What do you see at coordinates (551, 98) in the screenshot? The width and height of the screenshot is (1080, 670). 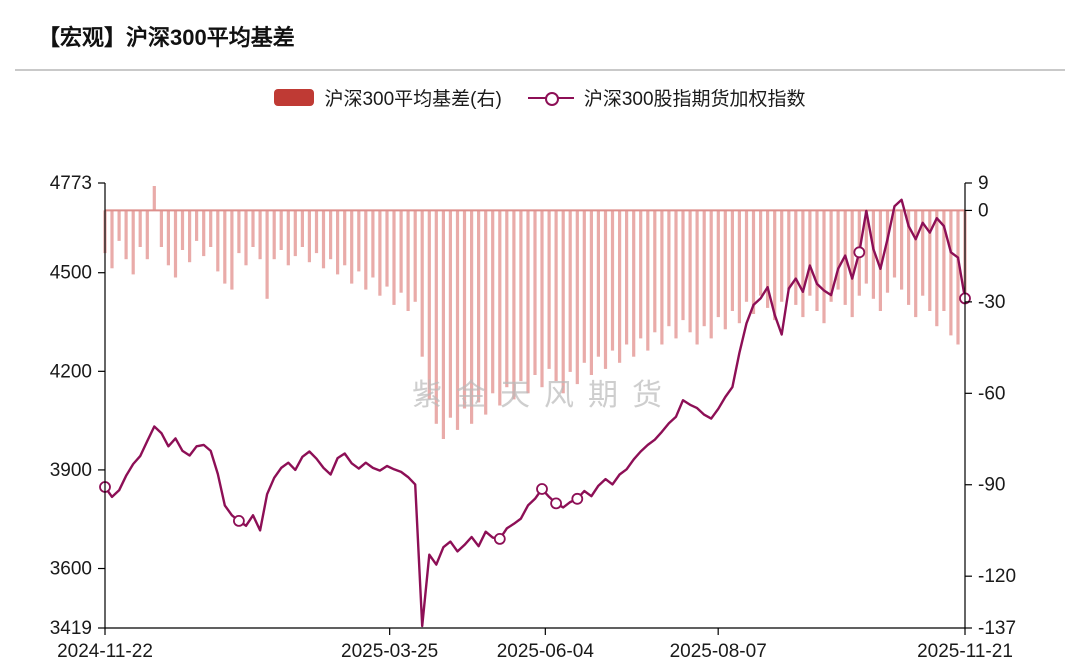 I see `line-swatch-marker` at bounding box center [551, 98].